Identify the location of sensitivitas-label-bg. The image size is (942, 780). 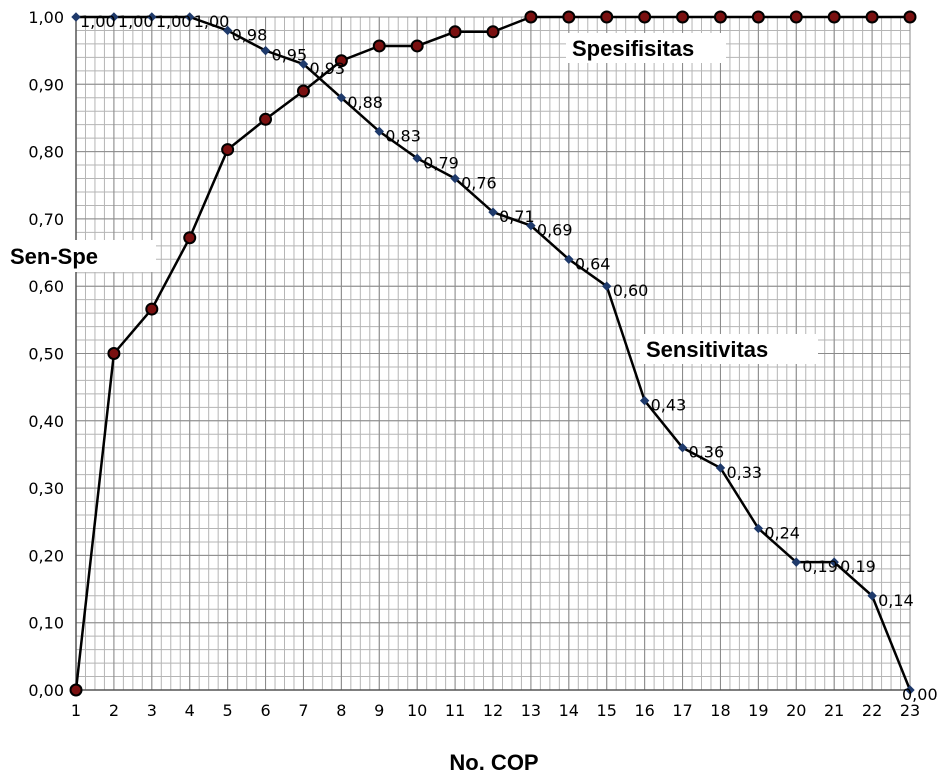
(729, 349).